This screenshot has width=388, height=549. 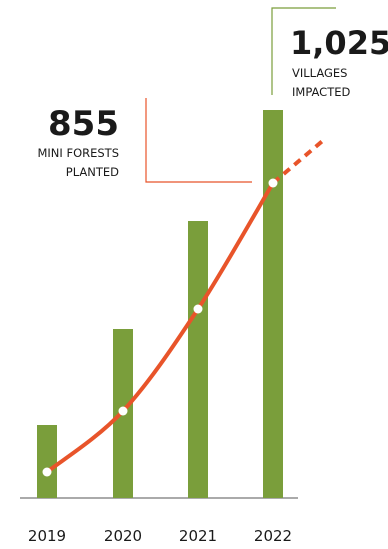 I want to click on x-tick-labels: 2019 2020 2021 2022, so click(x=160, y=536).